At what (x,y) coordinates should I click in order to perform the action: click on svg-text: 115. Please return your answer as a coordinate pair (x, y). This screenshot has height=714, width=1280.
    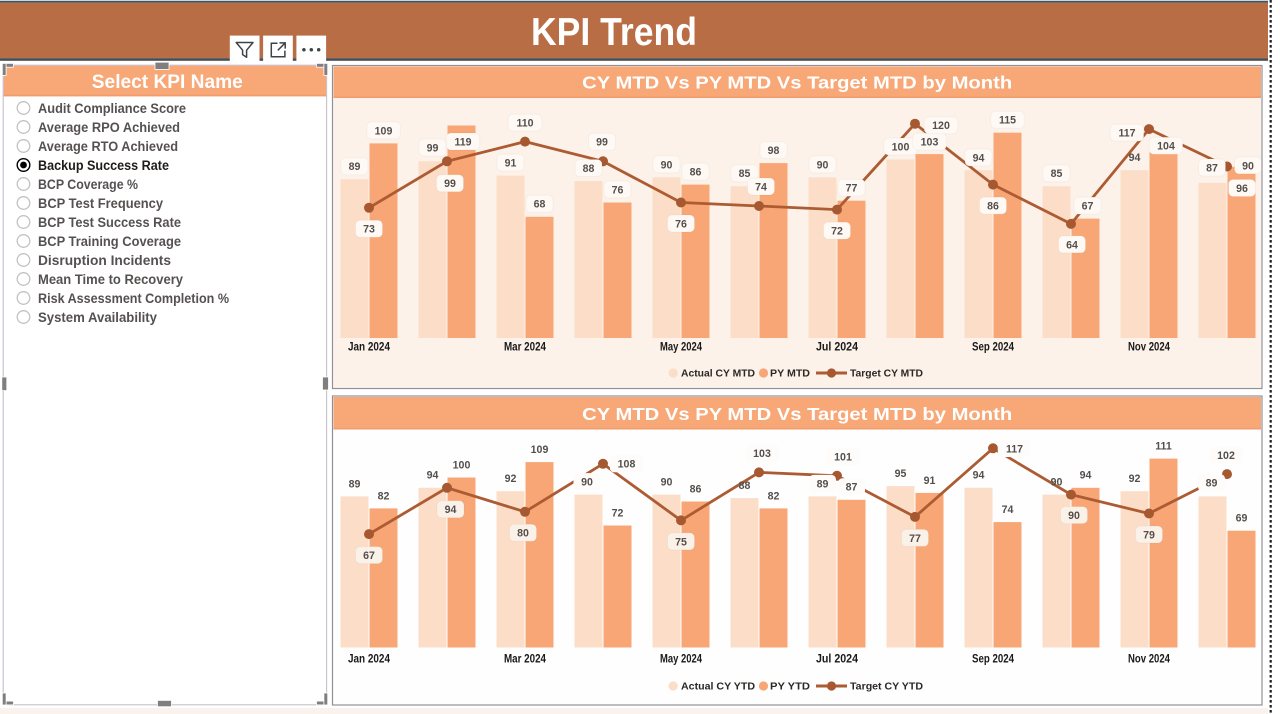
    Looking at the image, I should click on (1007, 121).